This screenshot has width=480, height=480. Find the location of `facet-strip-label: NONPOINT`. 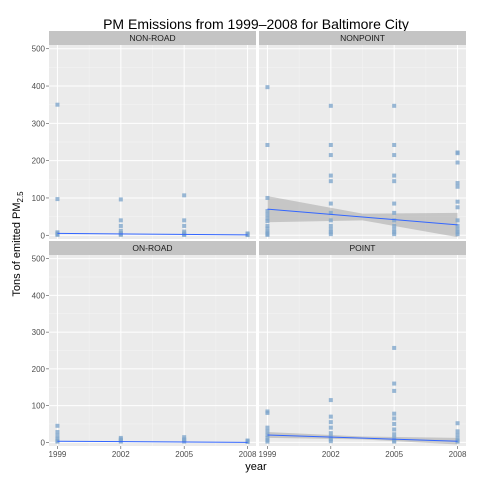

facet-strip-label: NONPOINT is located at coordinates (362, 38).